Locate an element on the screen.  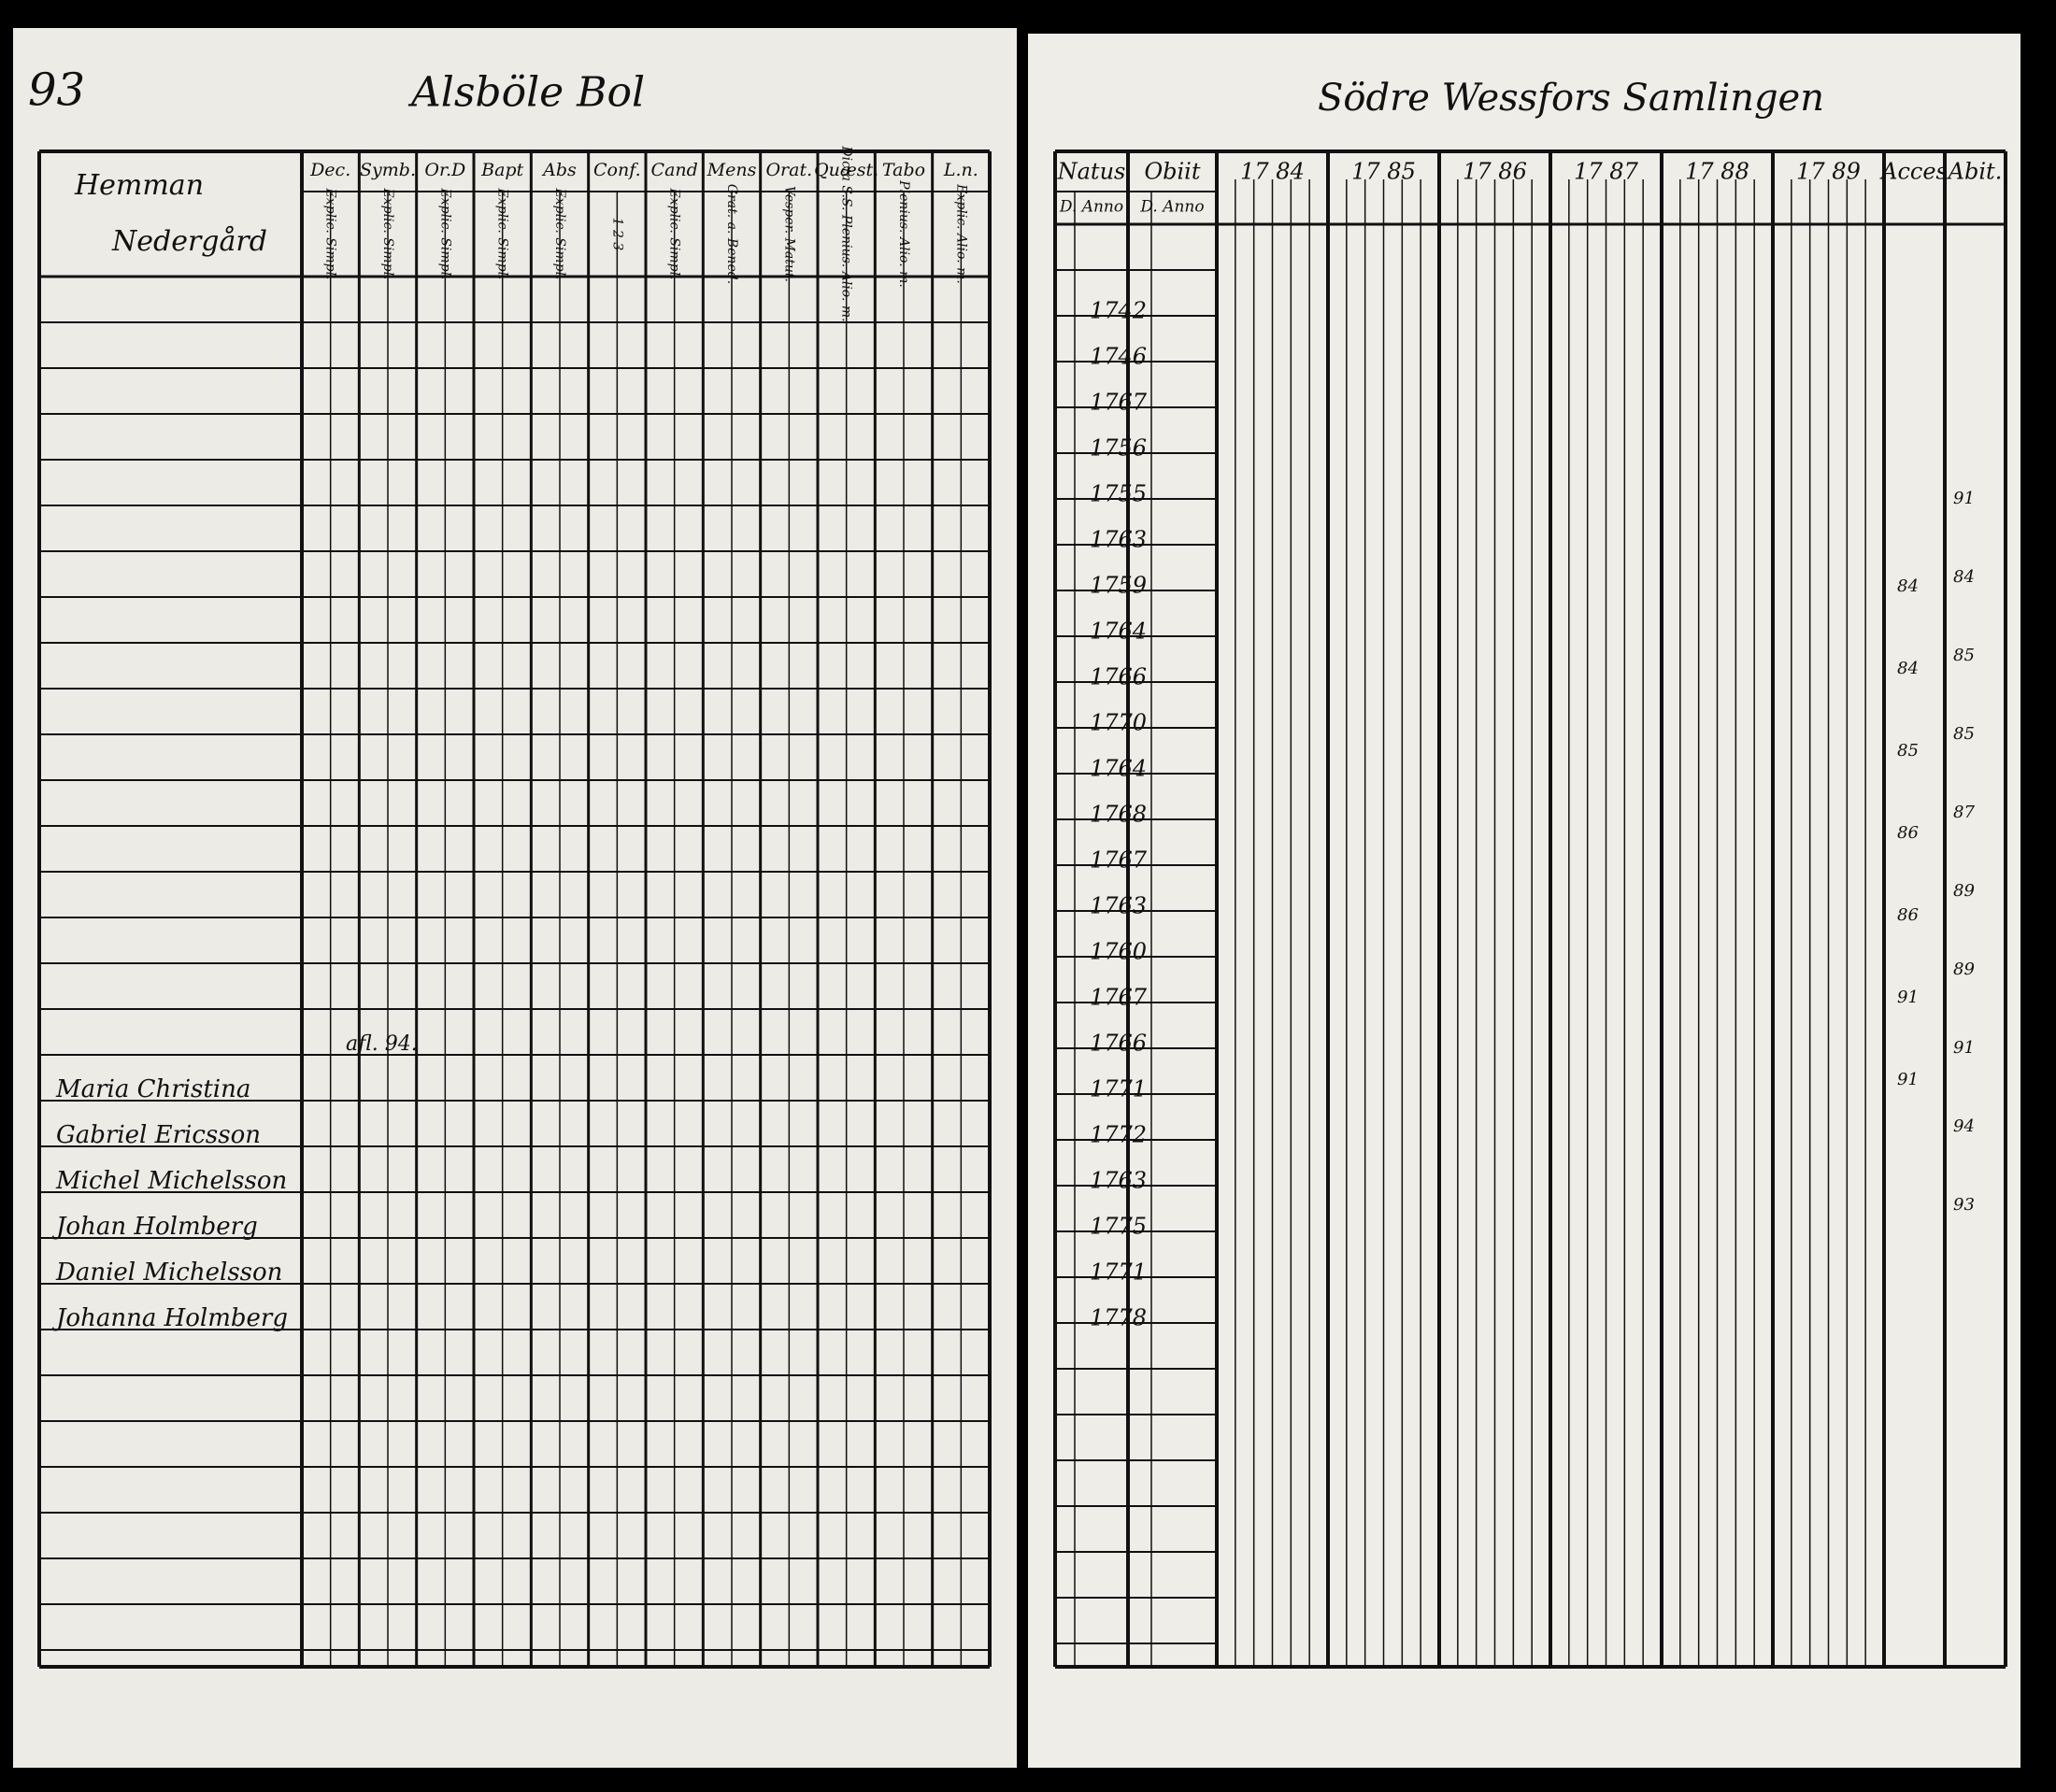
note: afl. 94. is located at coordinates (382, 1044).